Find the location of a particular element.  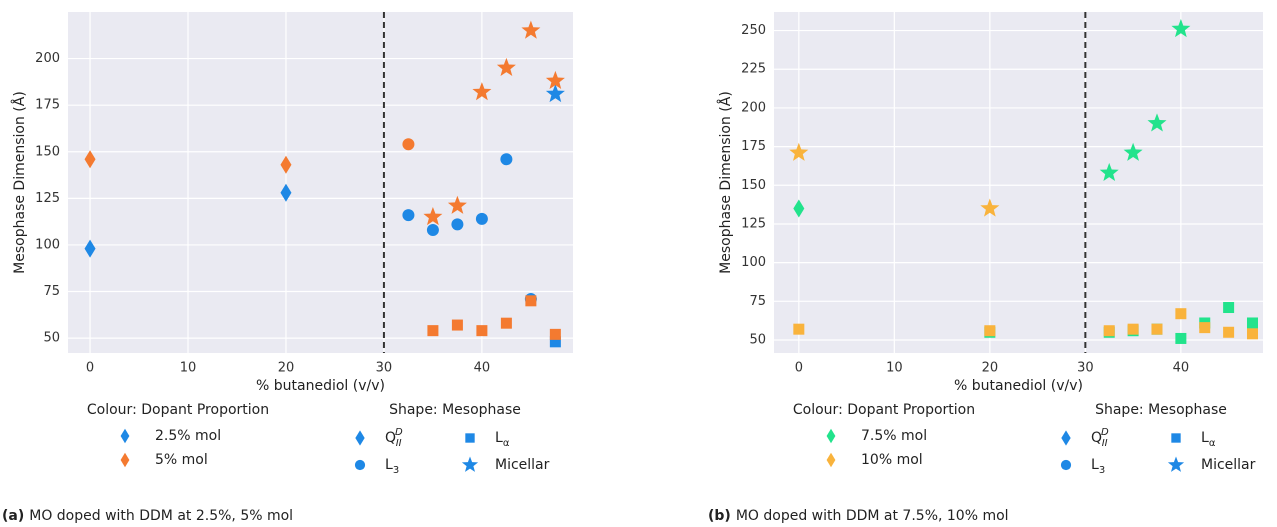

legend-label: Micellar is located at coordinates (1228, 465).